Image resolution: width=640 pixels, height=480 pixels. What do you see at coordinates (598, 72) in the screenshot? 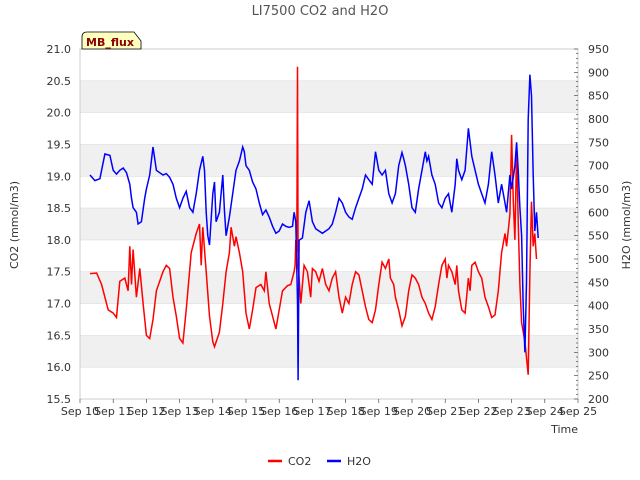
I see `right-tick-label: 900` at bounding box center [598, 72].